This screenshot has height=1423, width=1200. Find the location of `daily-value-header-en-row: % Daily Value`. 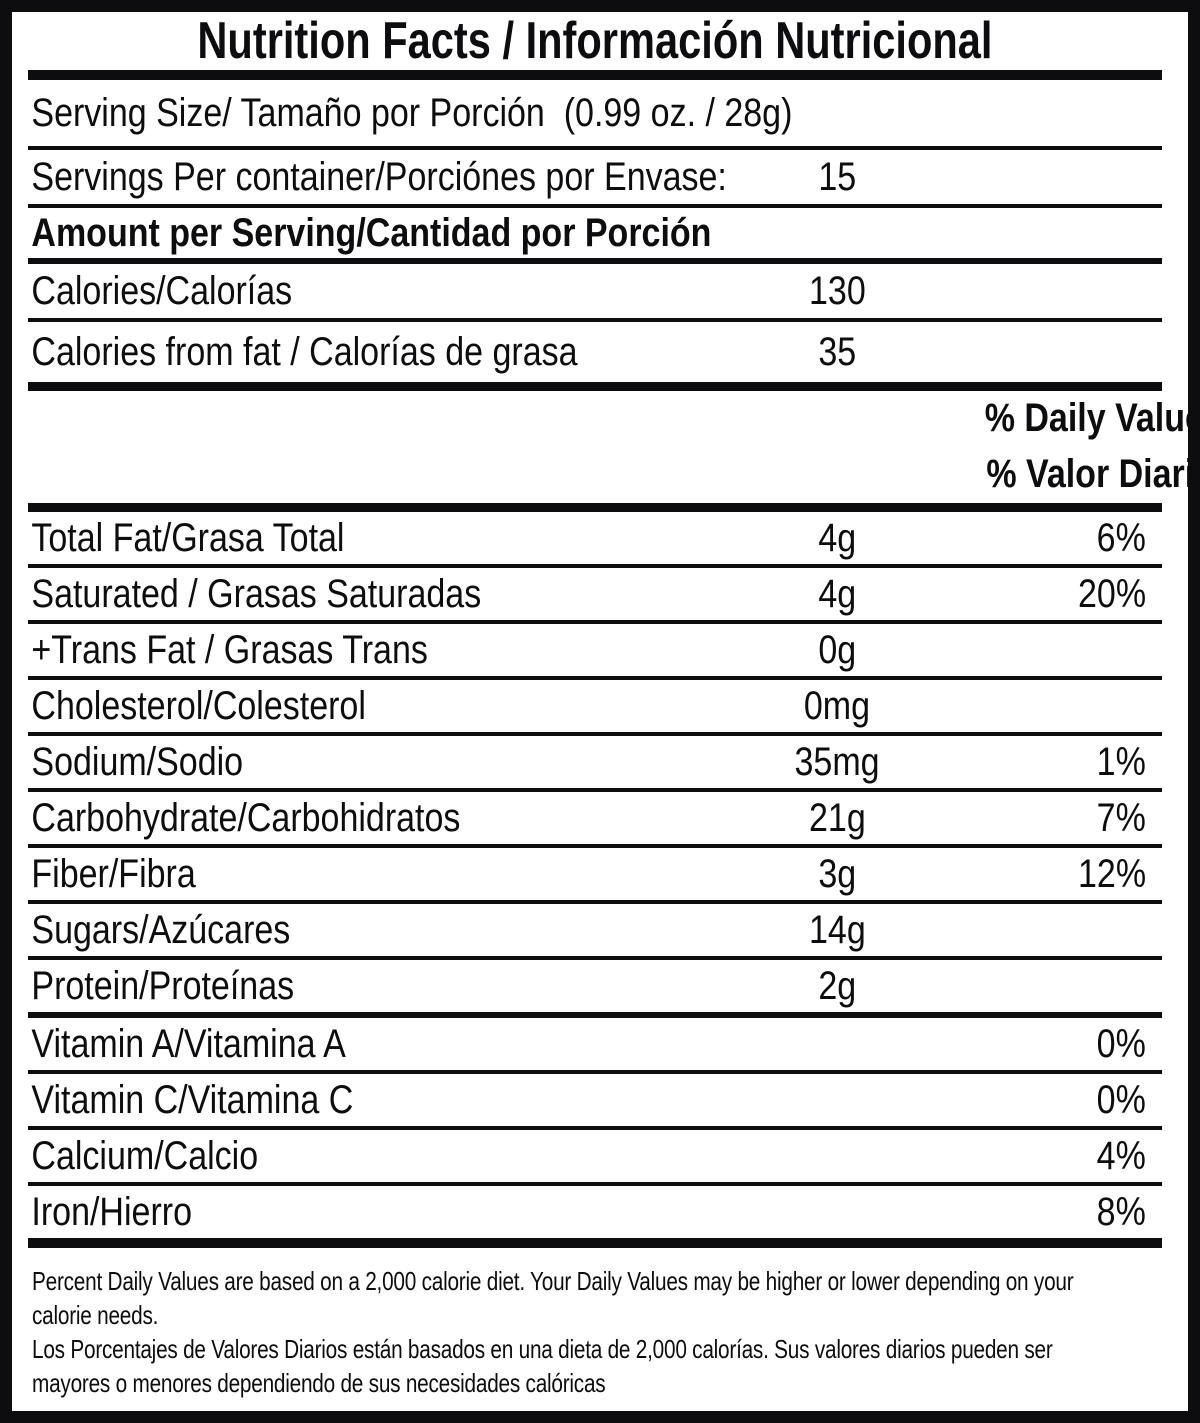

daily-value-header-en-row: % Daily Value is located at coordinates (608, 418).